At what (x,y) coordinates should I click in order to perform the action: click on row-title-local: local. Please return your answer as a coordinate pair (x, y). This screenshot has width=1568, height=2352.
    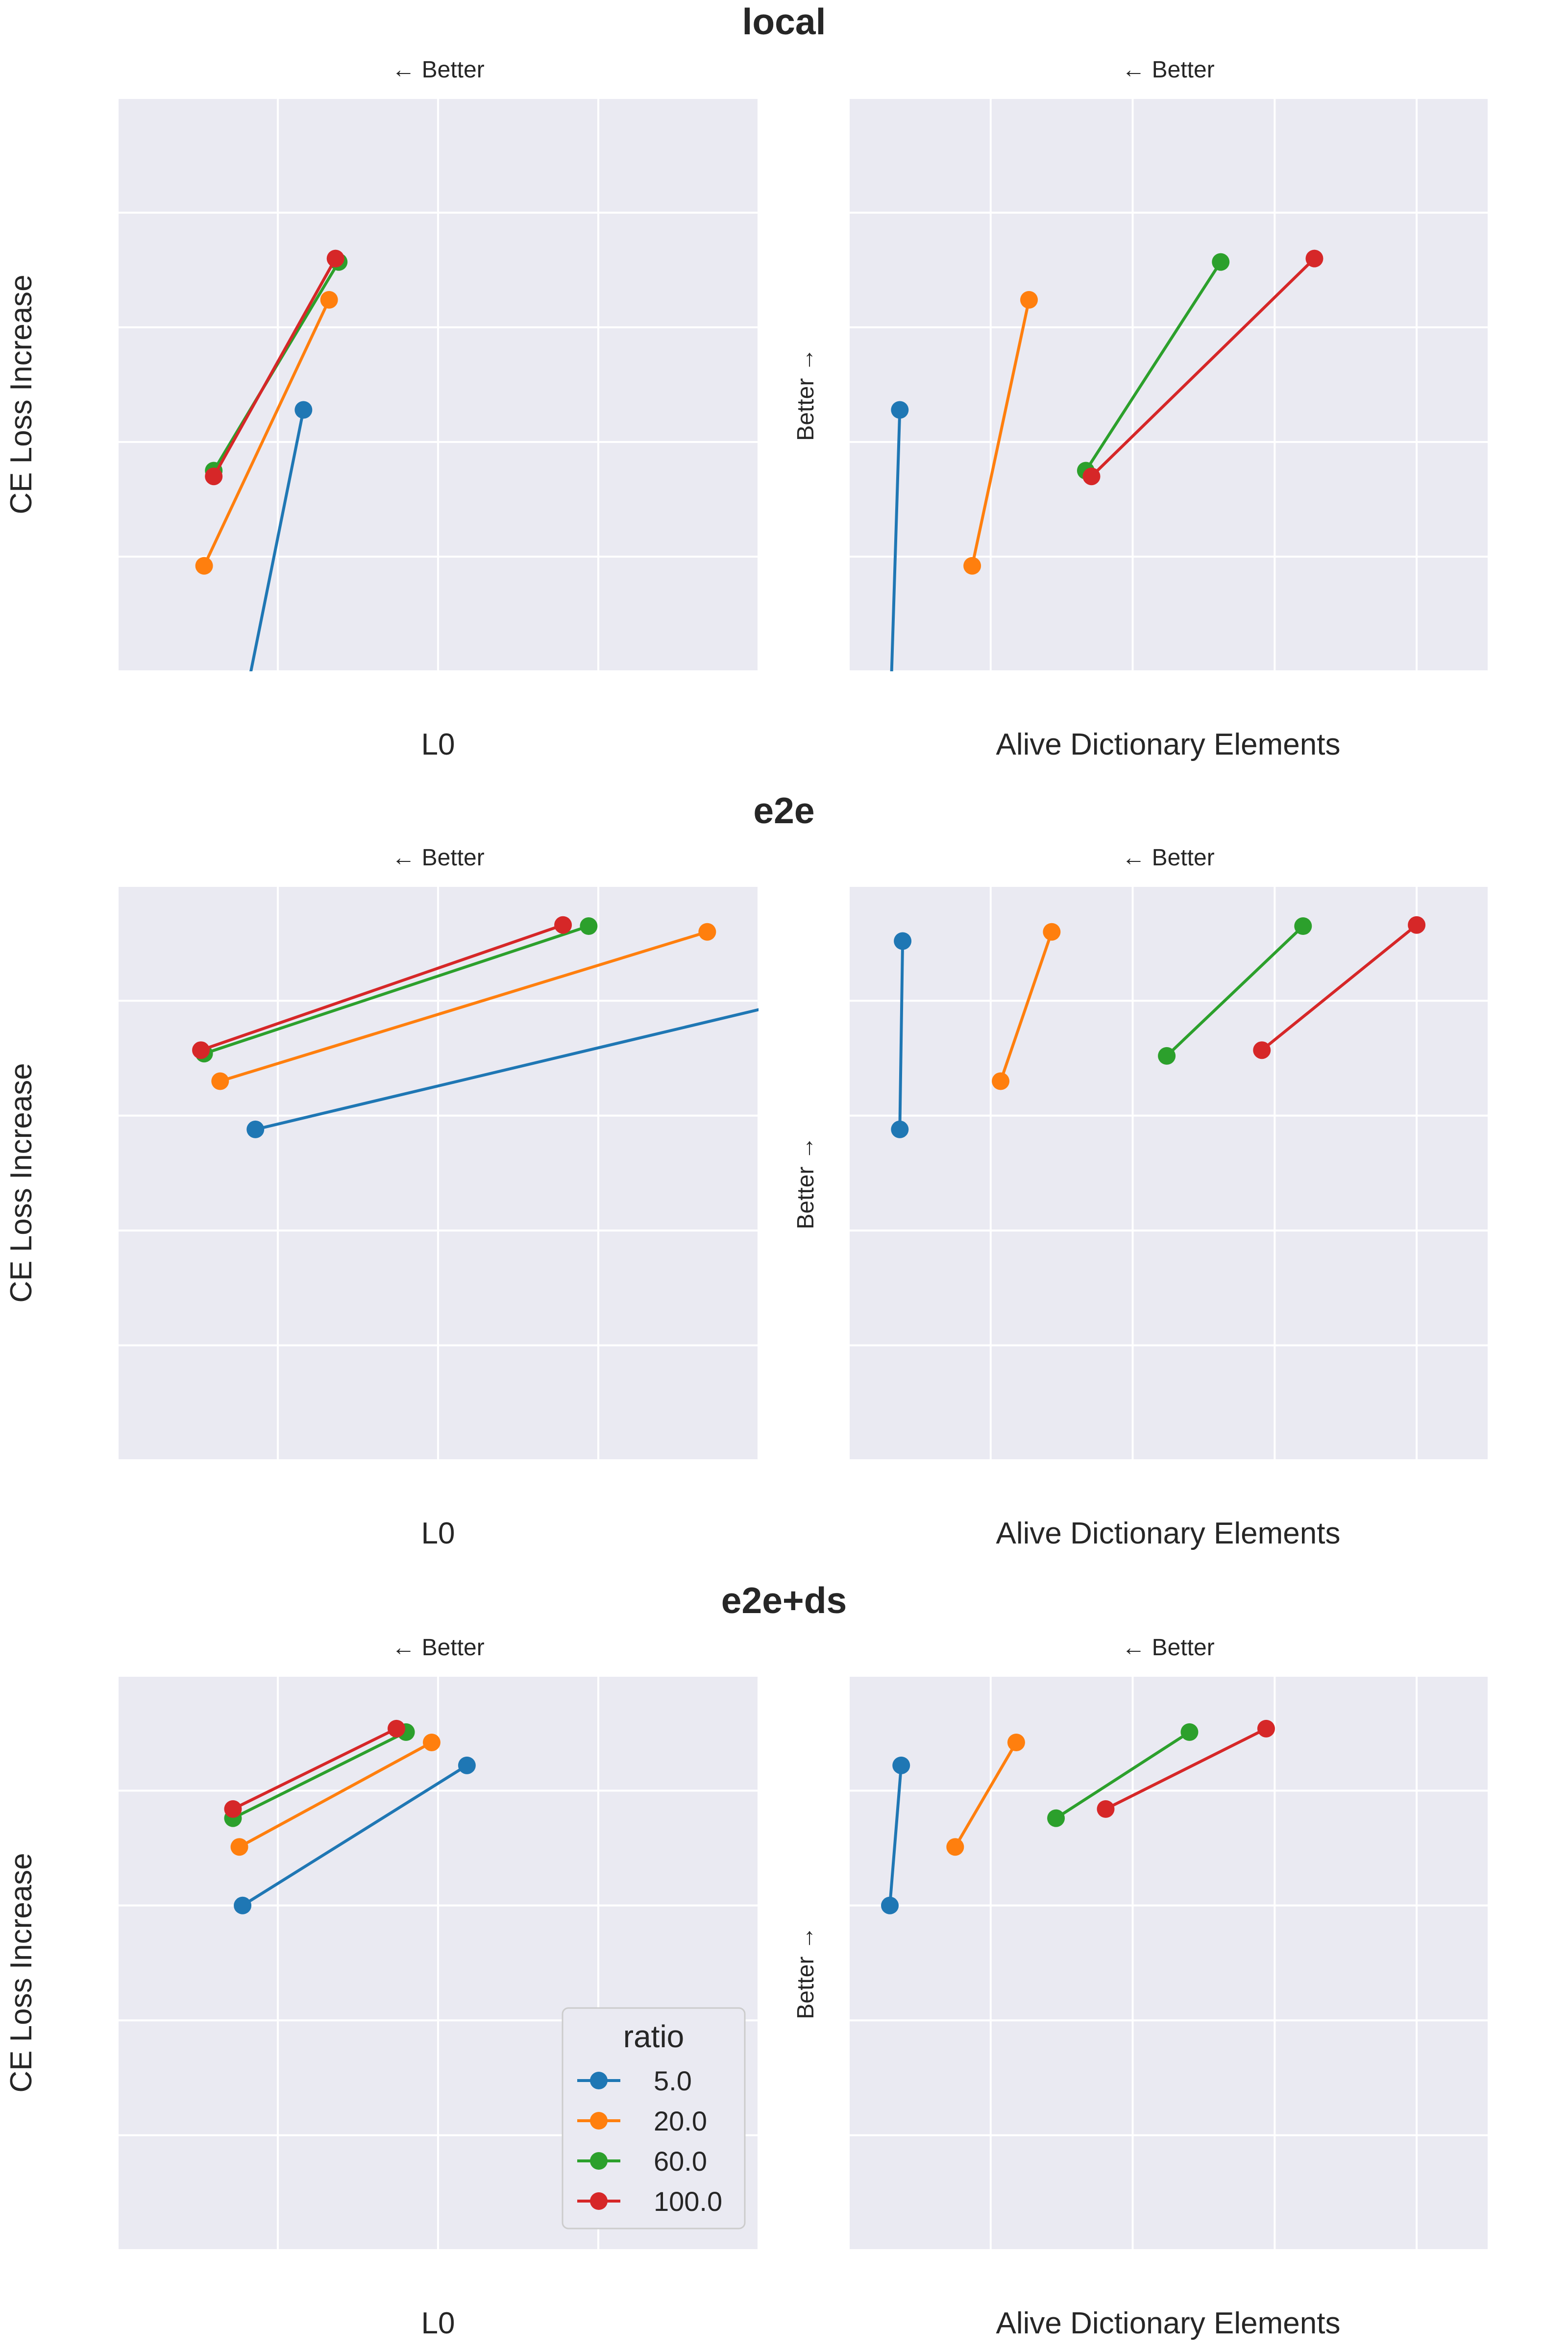
    Looking at the image, I should click on (784, 21).